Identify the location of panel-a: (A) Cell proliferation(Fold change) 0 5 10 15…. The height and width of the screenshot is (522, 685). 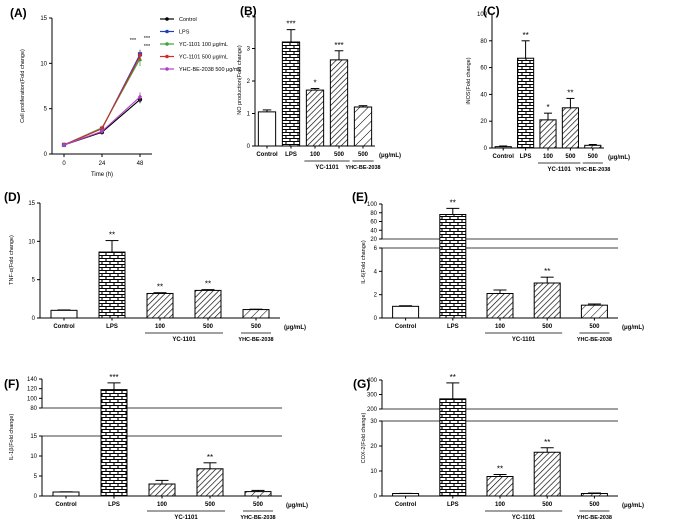
(125, 92).